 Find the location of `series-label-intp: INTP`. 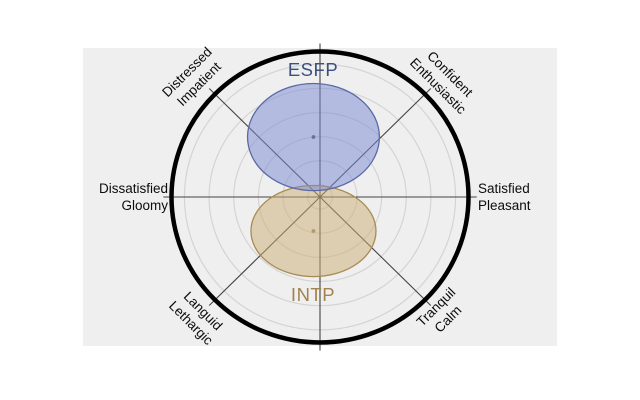

series-label-intp: INTP is located at coordinates (313, 294).